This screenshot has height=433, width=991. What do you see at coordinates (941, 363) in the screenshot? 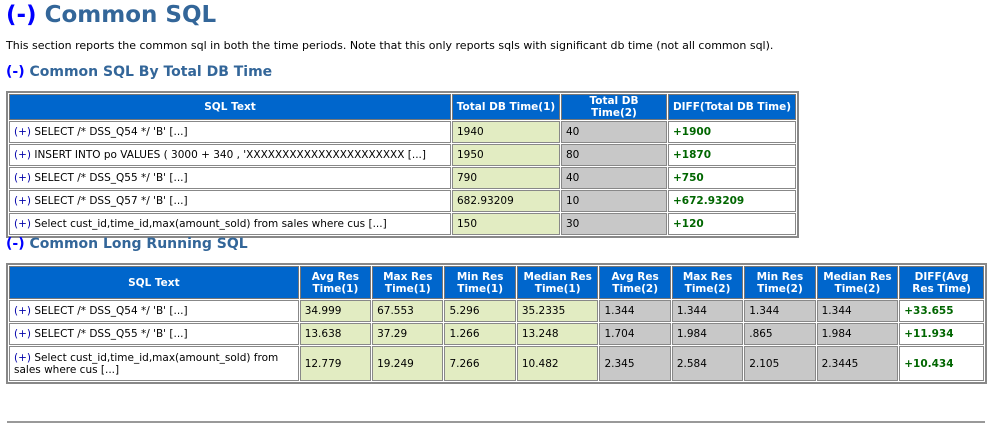
I see `diff-cell: +10.434` at bounding box center [941, 363].